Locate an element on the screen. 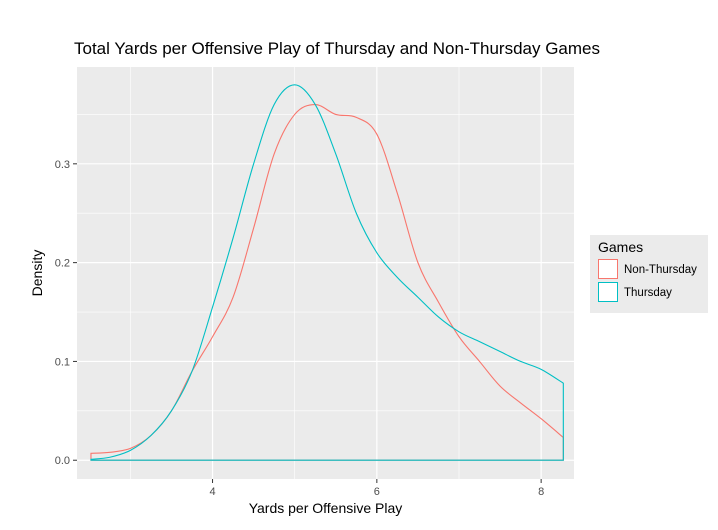  y-tick-label: 0.3 is located at coordinates (62, 165).